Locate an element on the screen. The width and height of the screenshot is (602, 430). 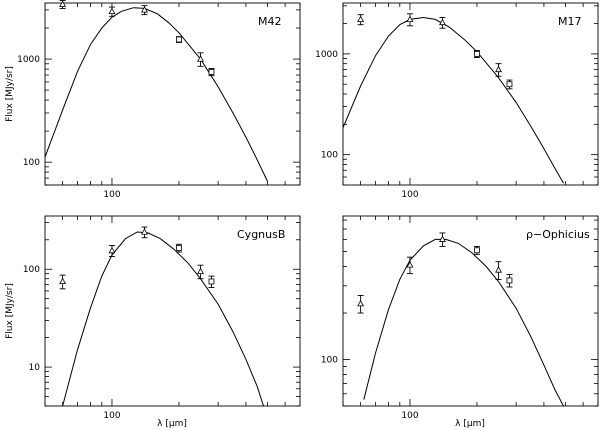
panel-title: M17 is located at coordinates (570, 21).